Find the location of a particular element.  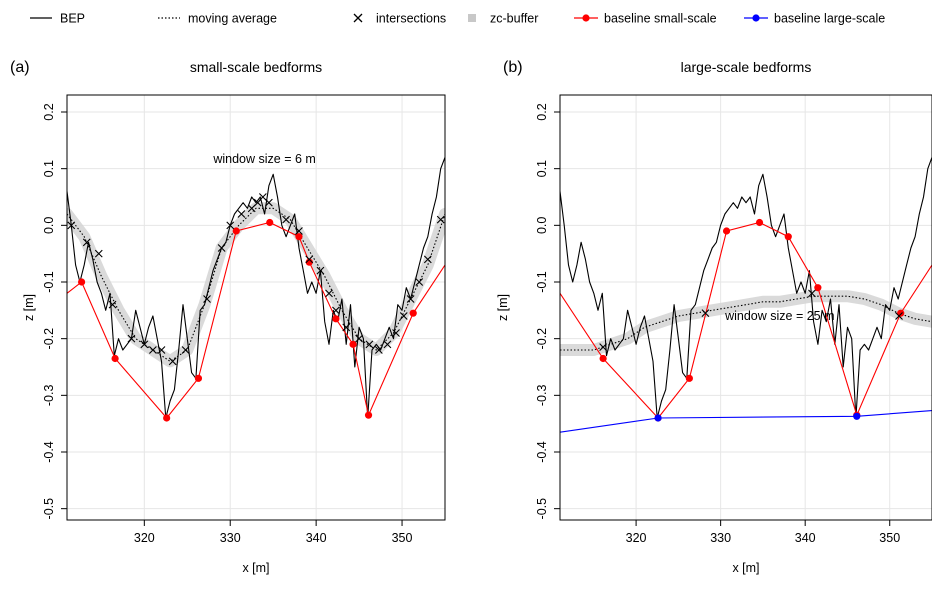

legend-label: baseline small-scale is located at coordinates (660, 19).